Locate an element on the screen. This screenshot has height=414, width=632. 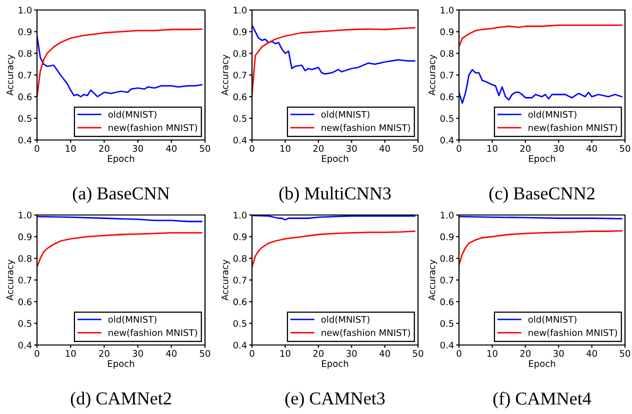
text: (e) CAMNet3 is located at coordinates (335, 400).